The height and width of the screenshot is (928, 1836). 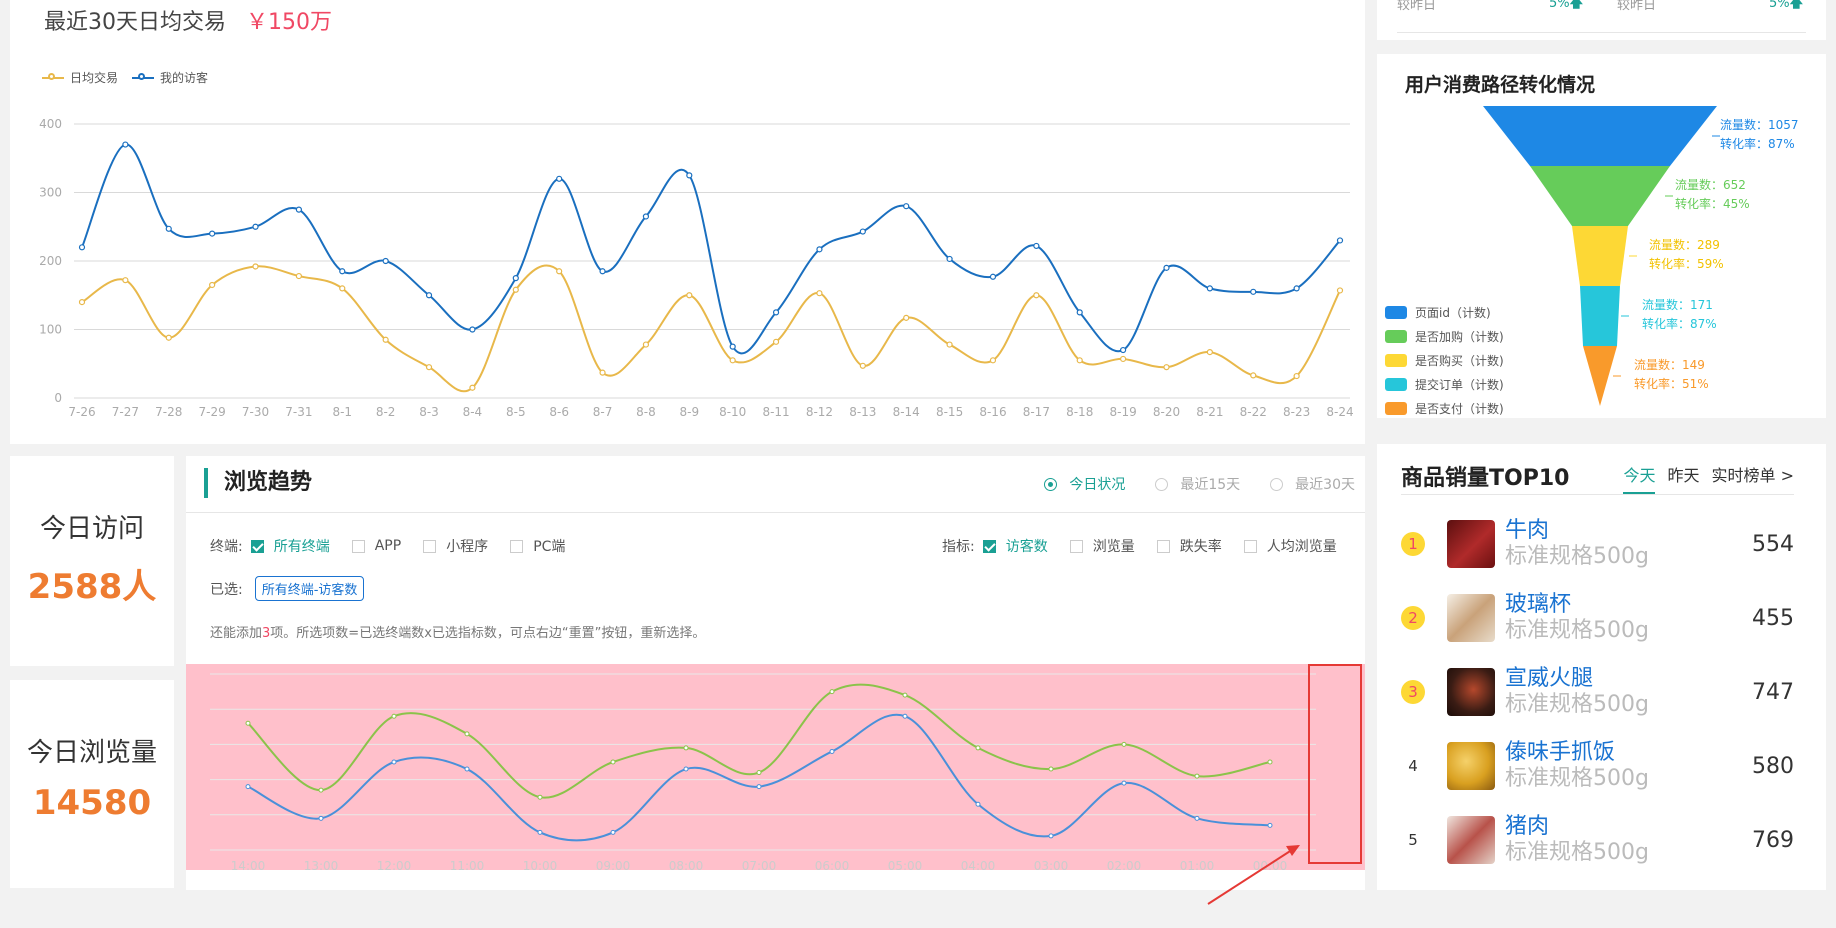 I want to click on funnel-legend-item: 是否加购（计数), so click(x=1444, y=336).